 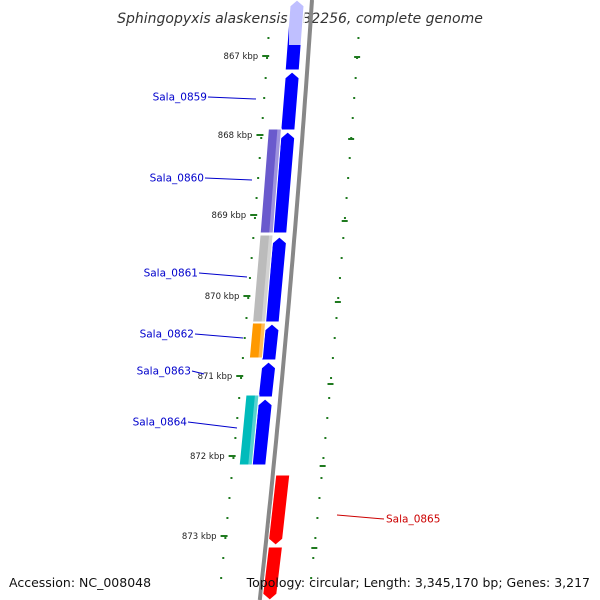 What do you see at coordinates (180, 98) in the screenshot?
I see `gene-label: Sala_0859` at bounding box center [180, 98].